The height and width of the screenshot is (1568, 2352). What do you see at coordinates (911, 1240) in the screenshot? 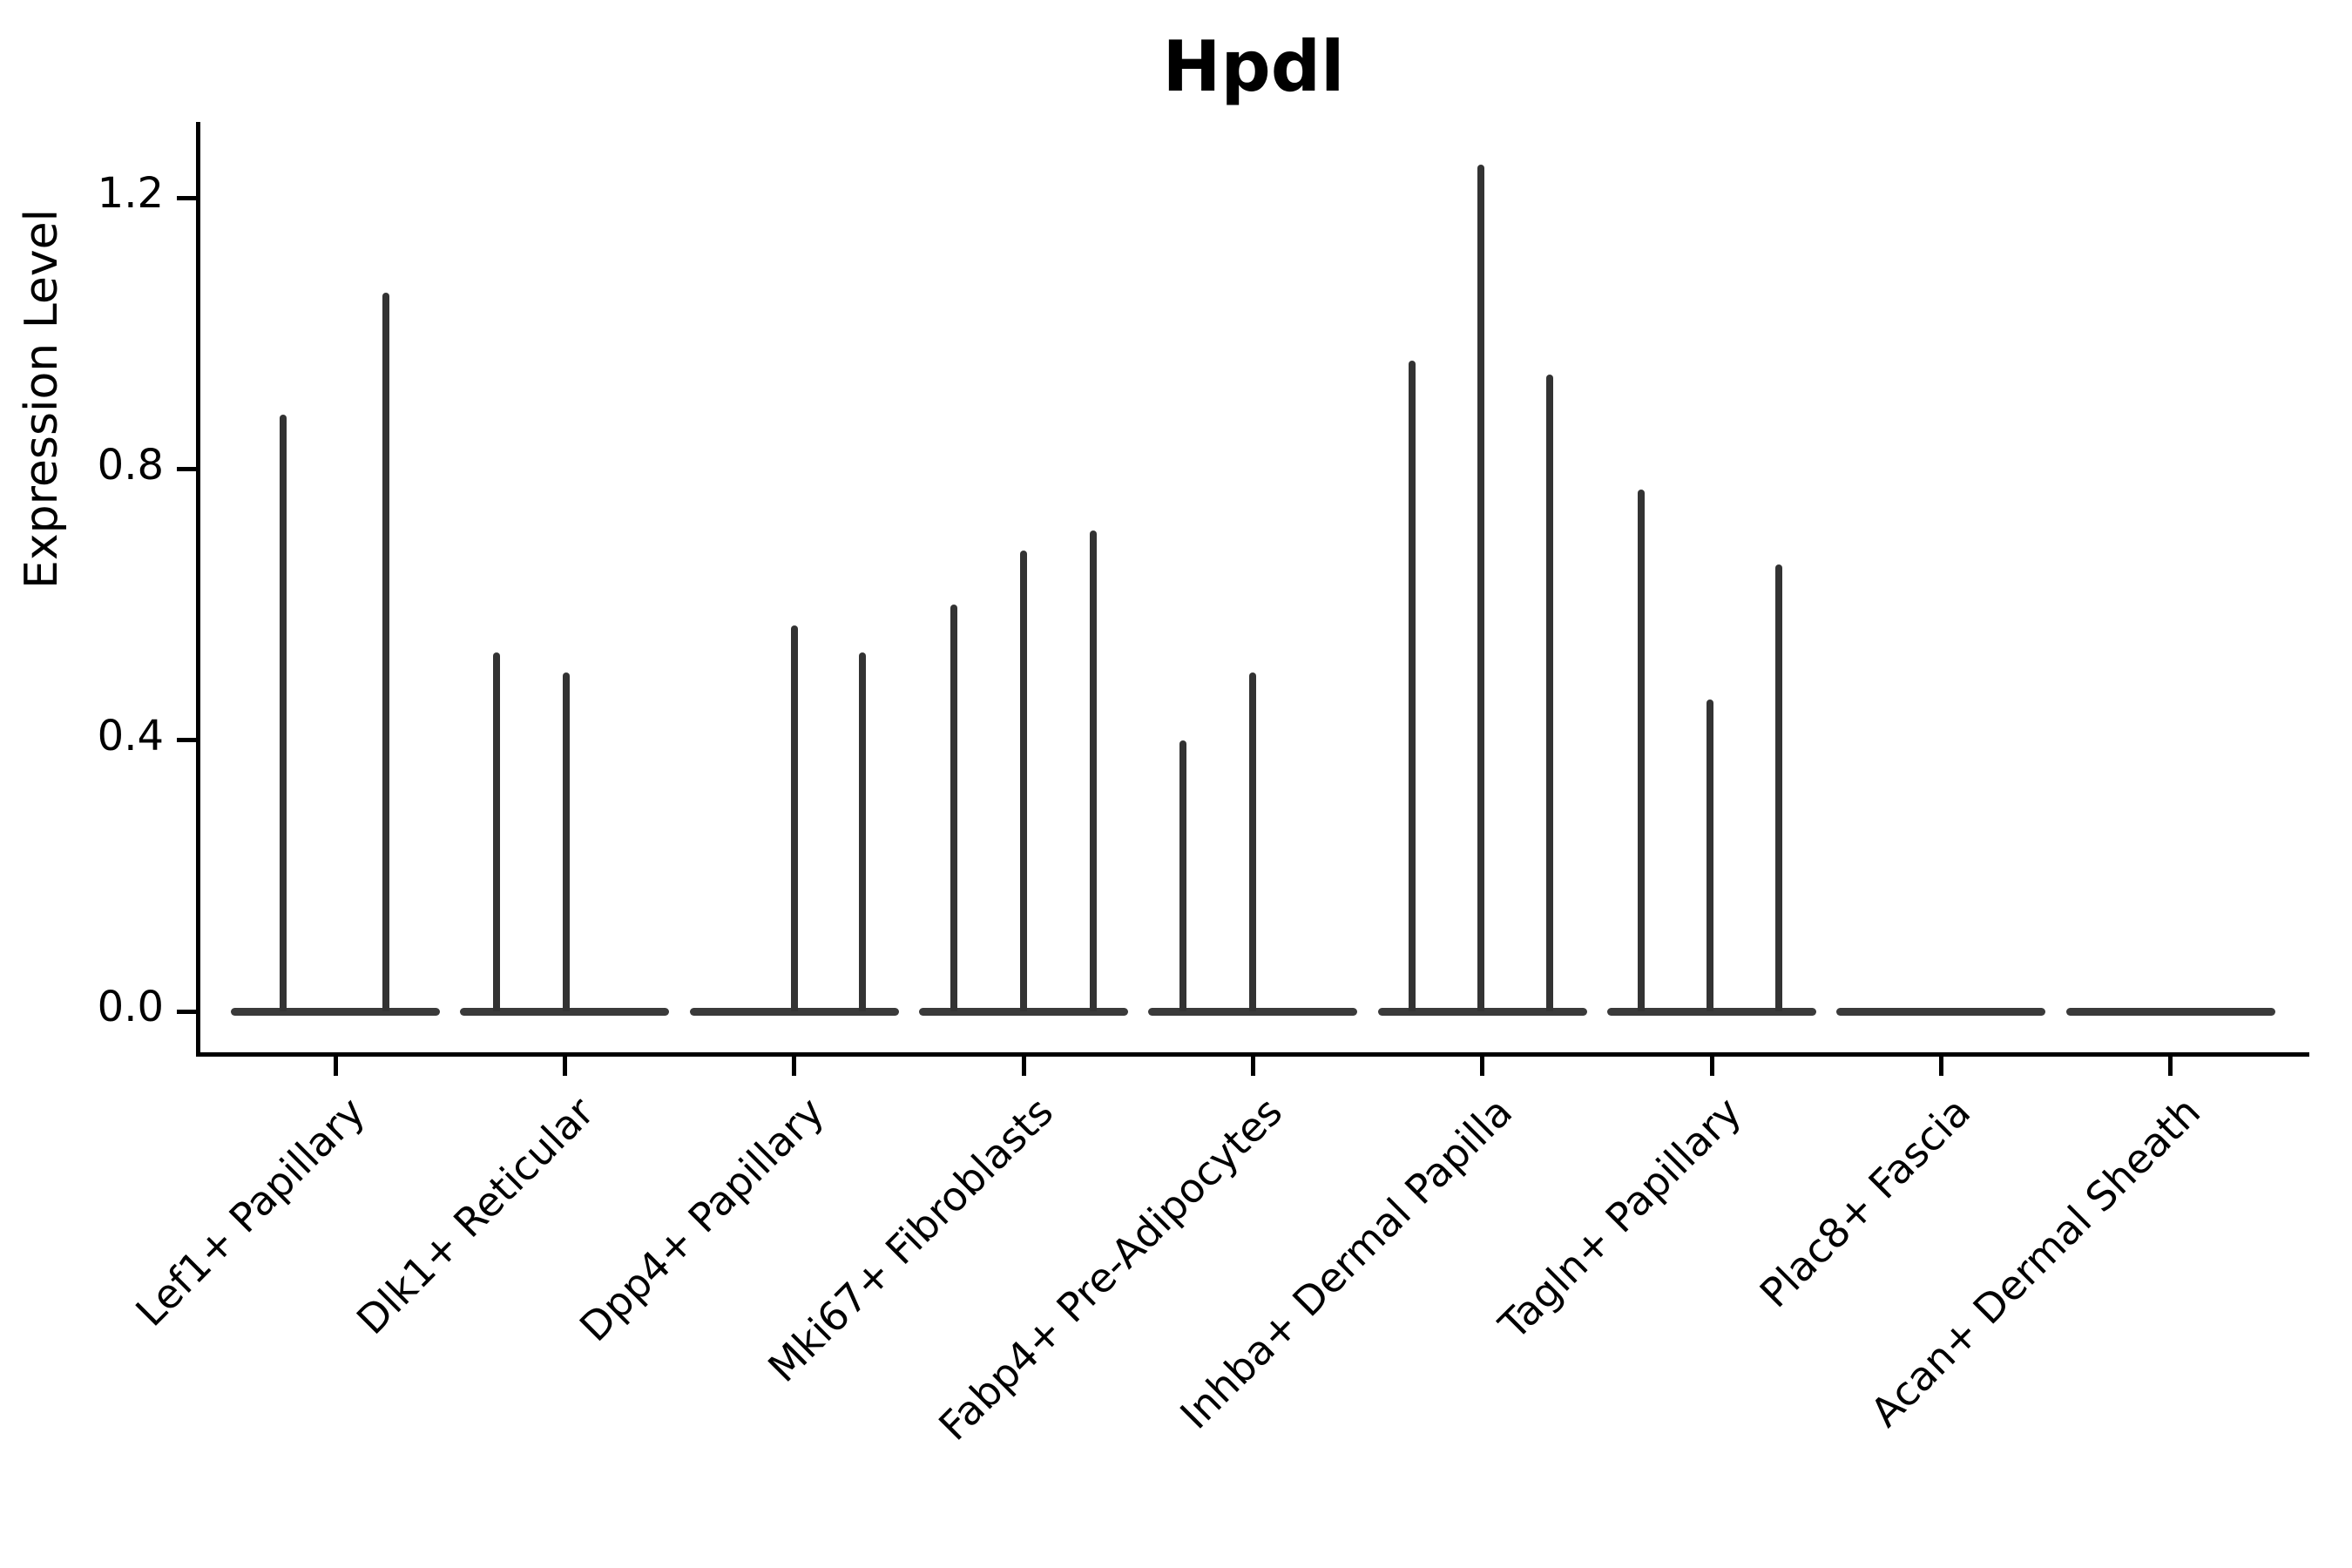
I see `x-tick-label: Mki67+ Fibroblasts` at bounding box center [911, 1240].